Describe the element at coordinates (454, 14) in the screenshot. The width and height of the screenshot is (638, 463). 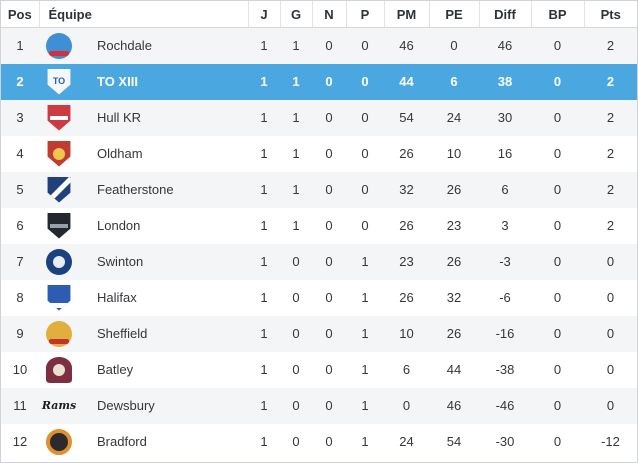
I see `col-header-pe: PE` at that location.